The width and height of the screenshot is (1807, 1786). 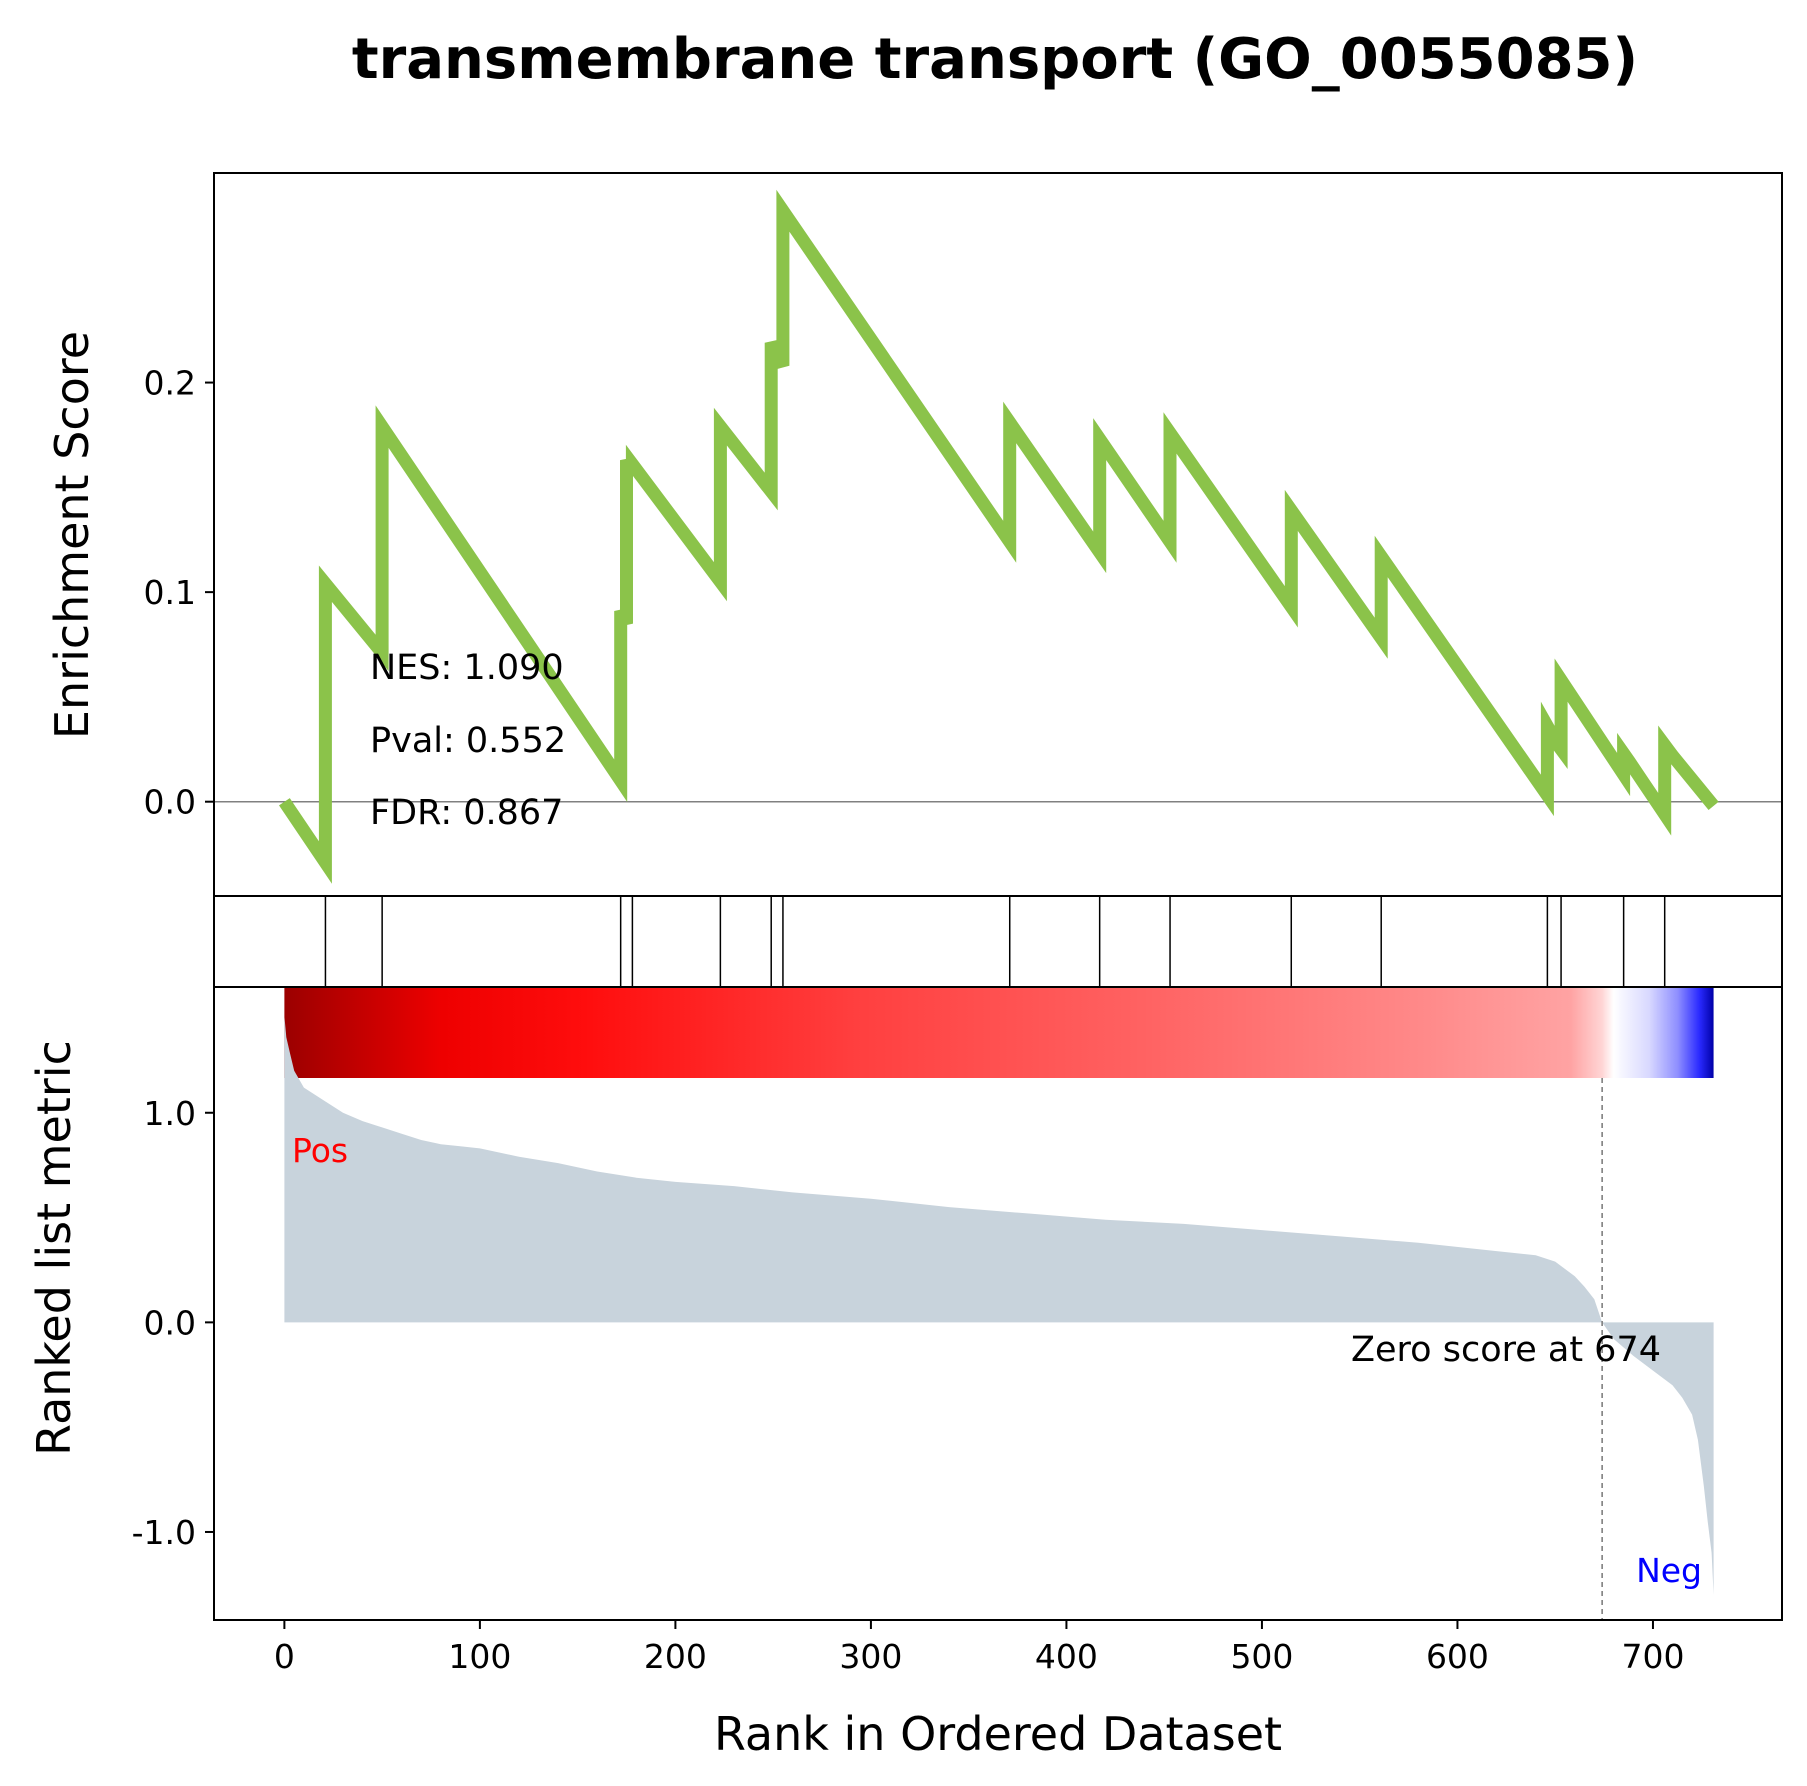 What do you see at coordinates (164, 1532) in the screenshot?
I see `rank-y-tick-label: -1.0` at bounding box center [164, 1532].